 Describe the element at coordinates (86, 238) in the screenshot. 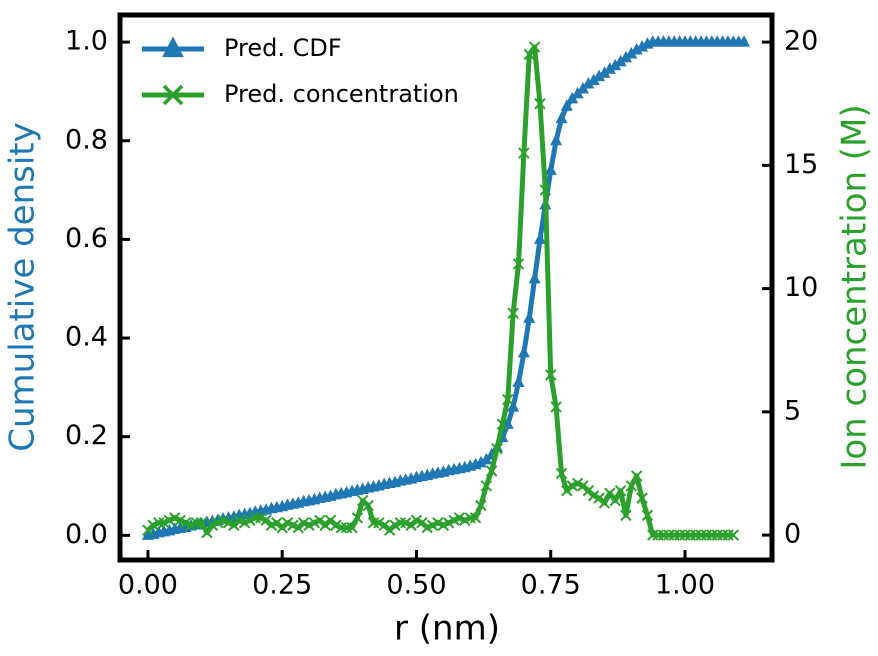

I see `y-tick-label: 0.6` at that location.